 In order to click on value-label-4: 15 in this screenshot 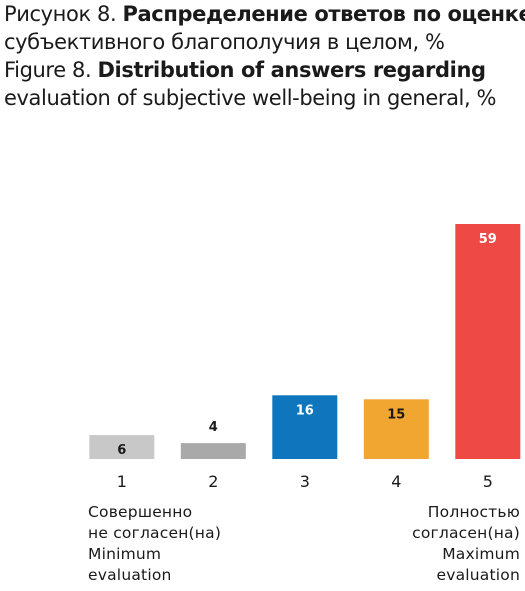, I will do `click(396, 414)`.